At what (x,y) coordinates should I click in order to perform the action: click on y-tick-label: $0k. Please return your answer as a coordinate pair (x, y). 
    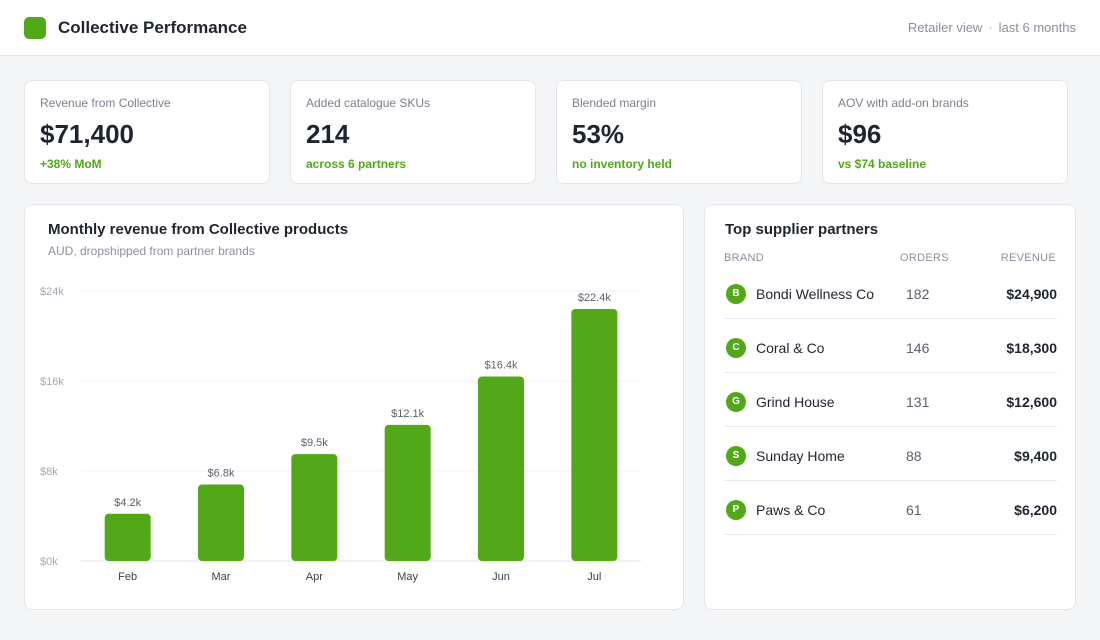
    Looking at the image, I should click on (49, 562).